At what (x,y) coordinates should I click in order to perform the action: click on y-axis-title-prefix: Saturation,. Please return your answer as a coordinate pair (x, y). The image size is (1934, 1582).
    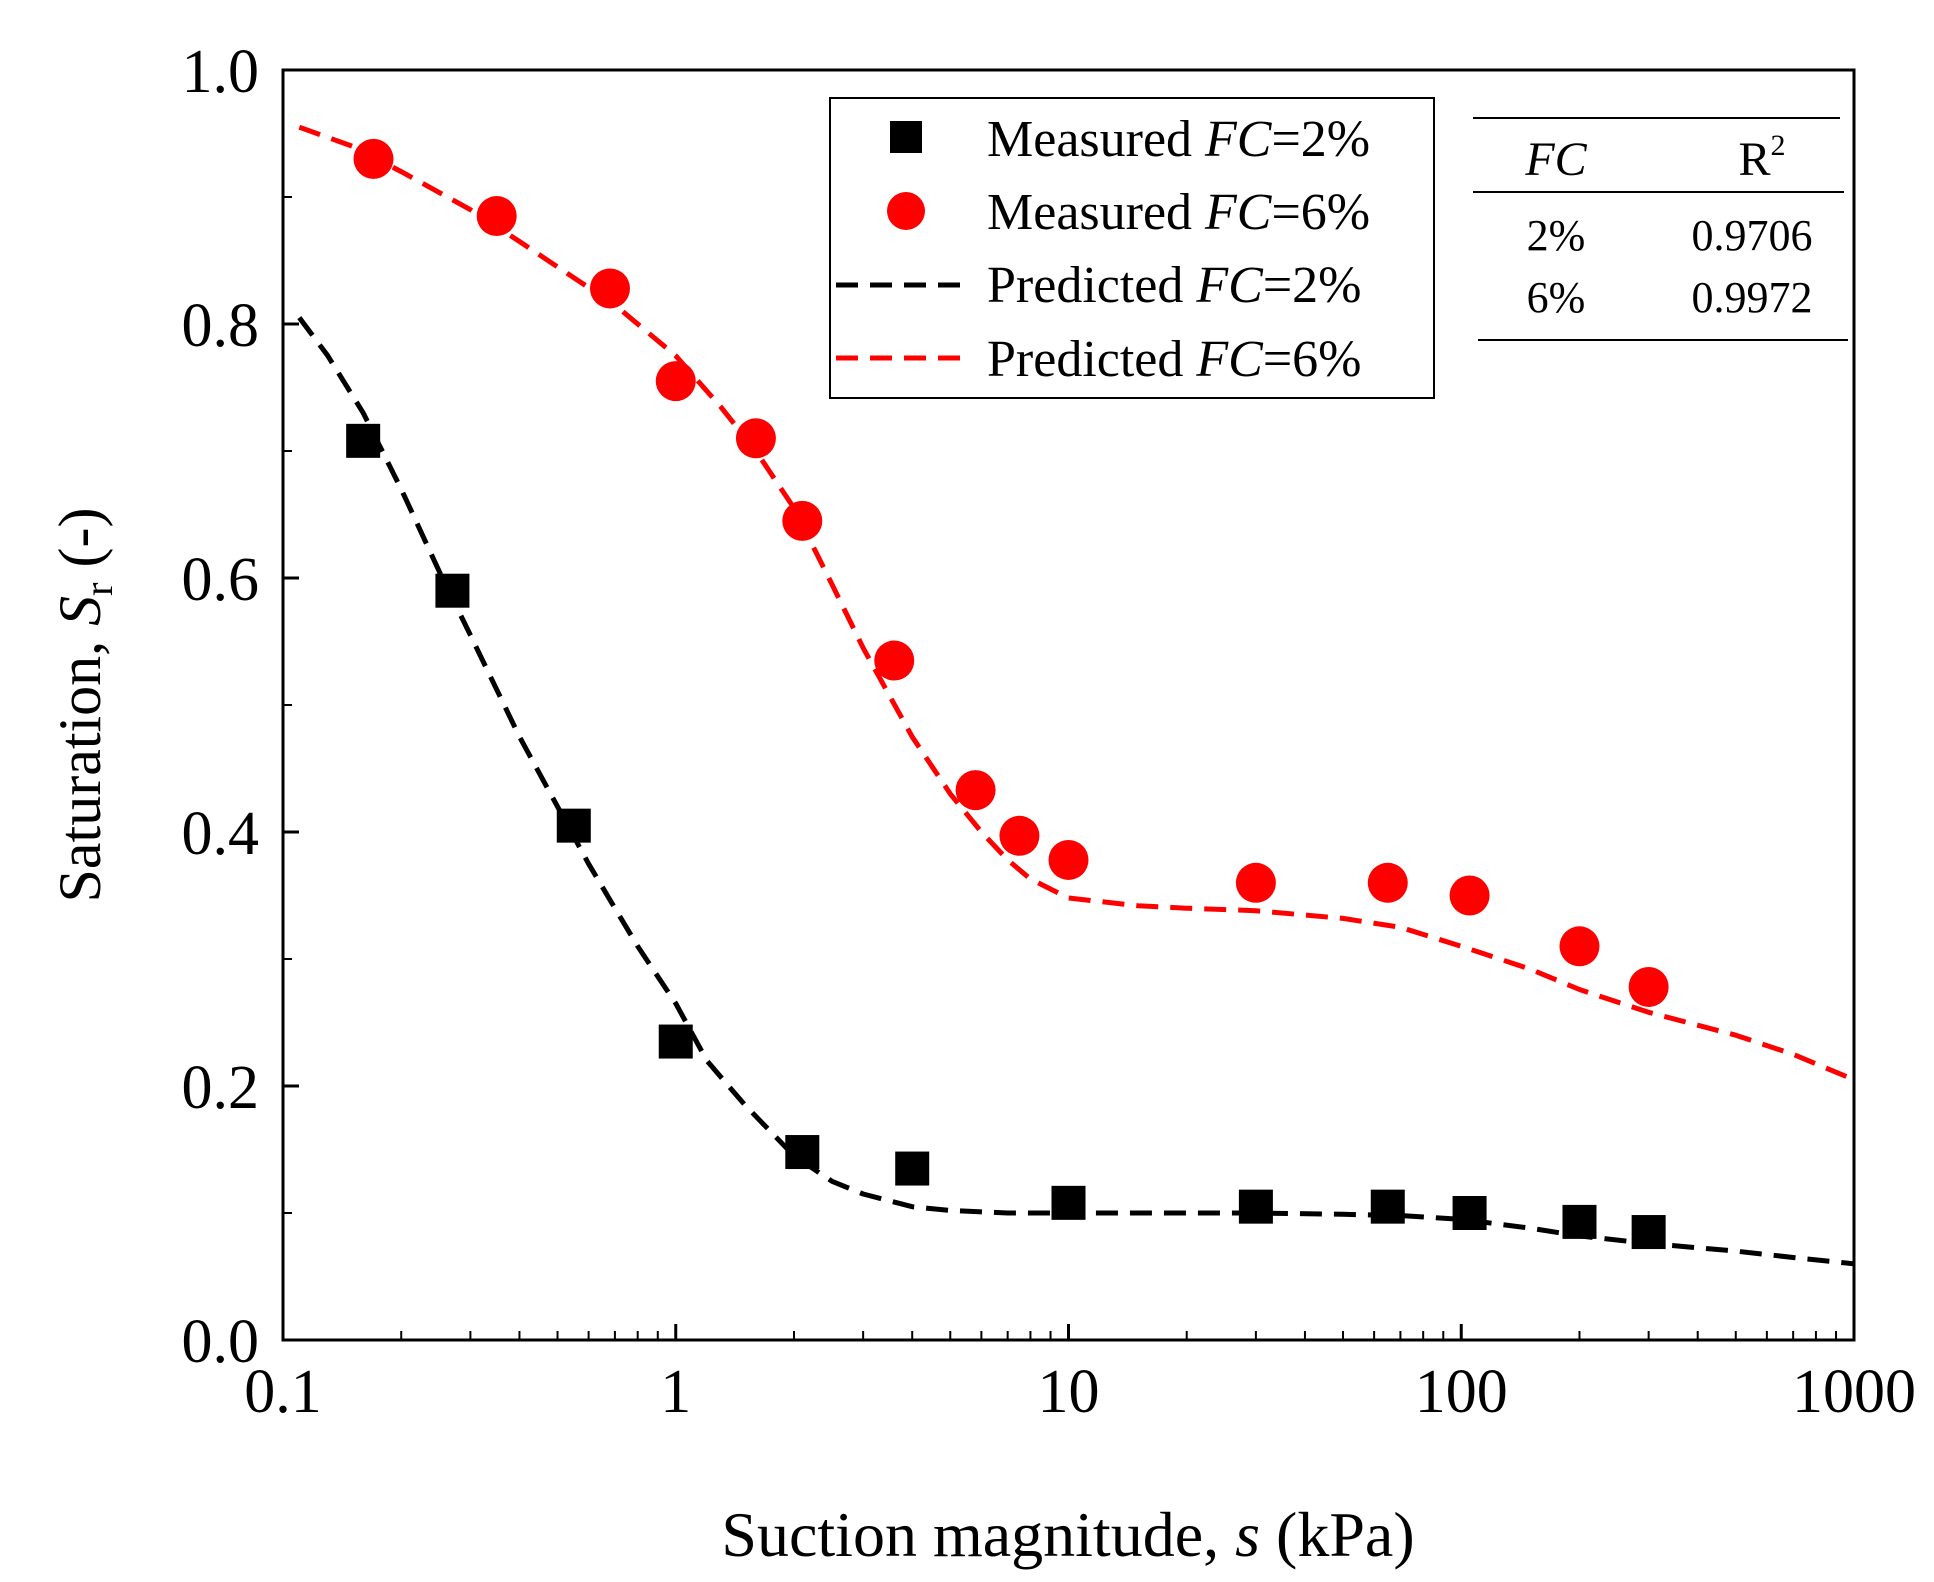
    Looking at the image, I should click on (80, 764).